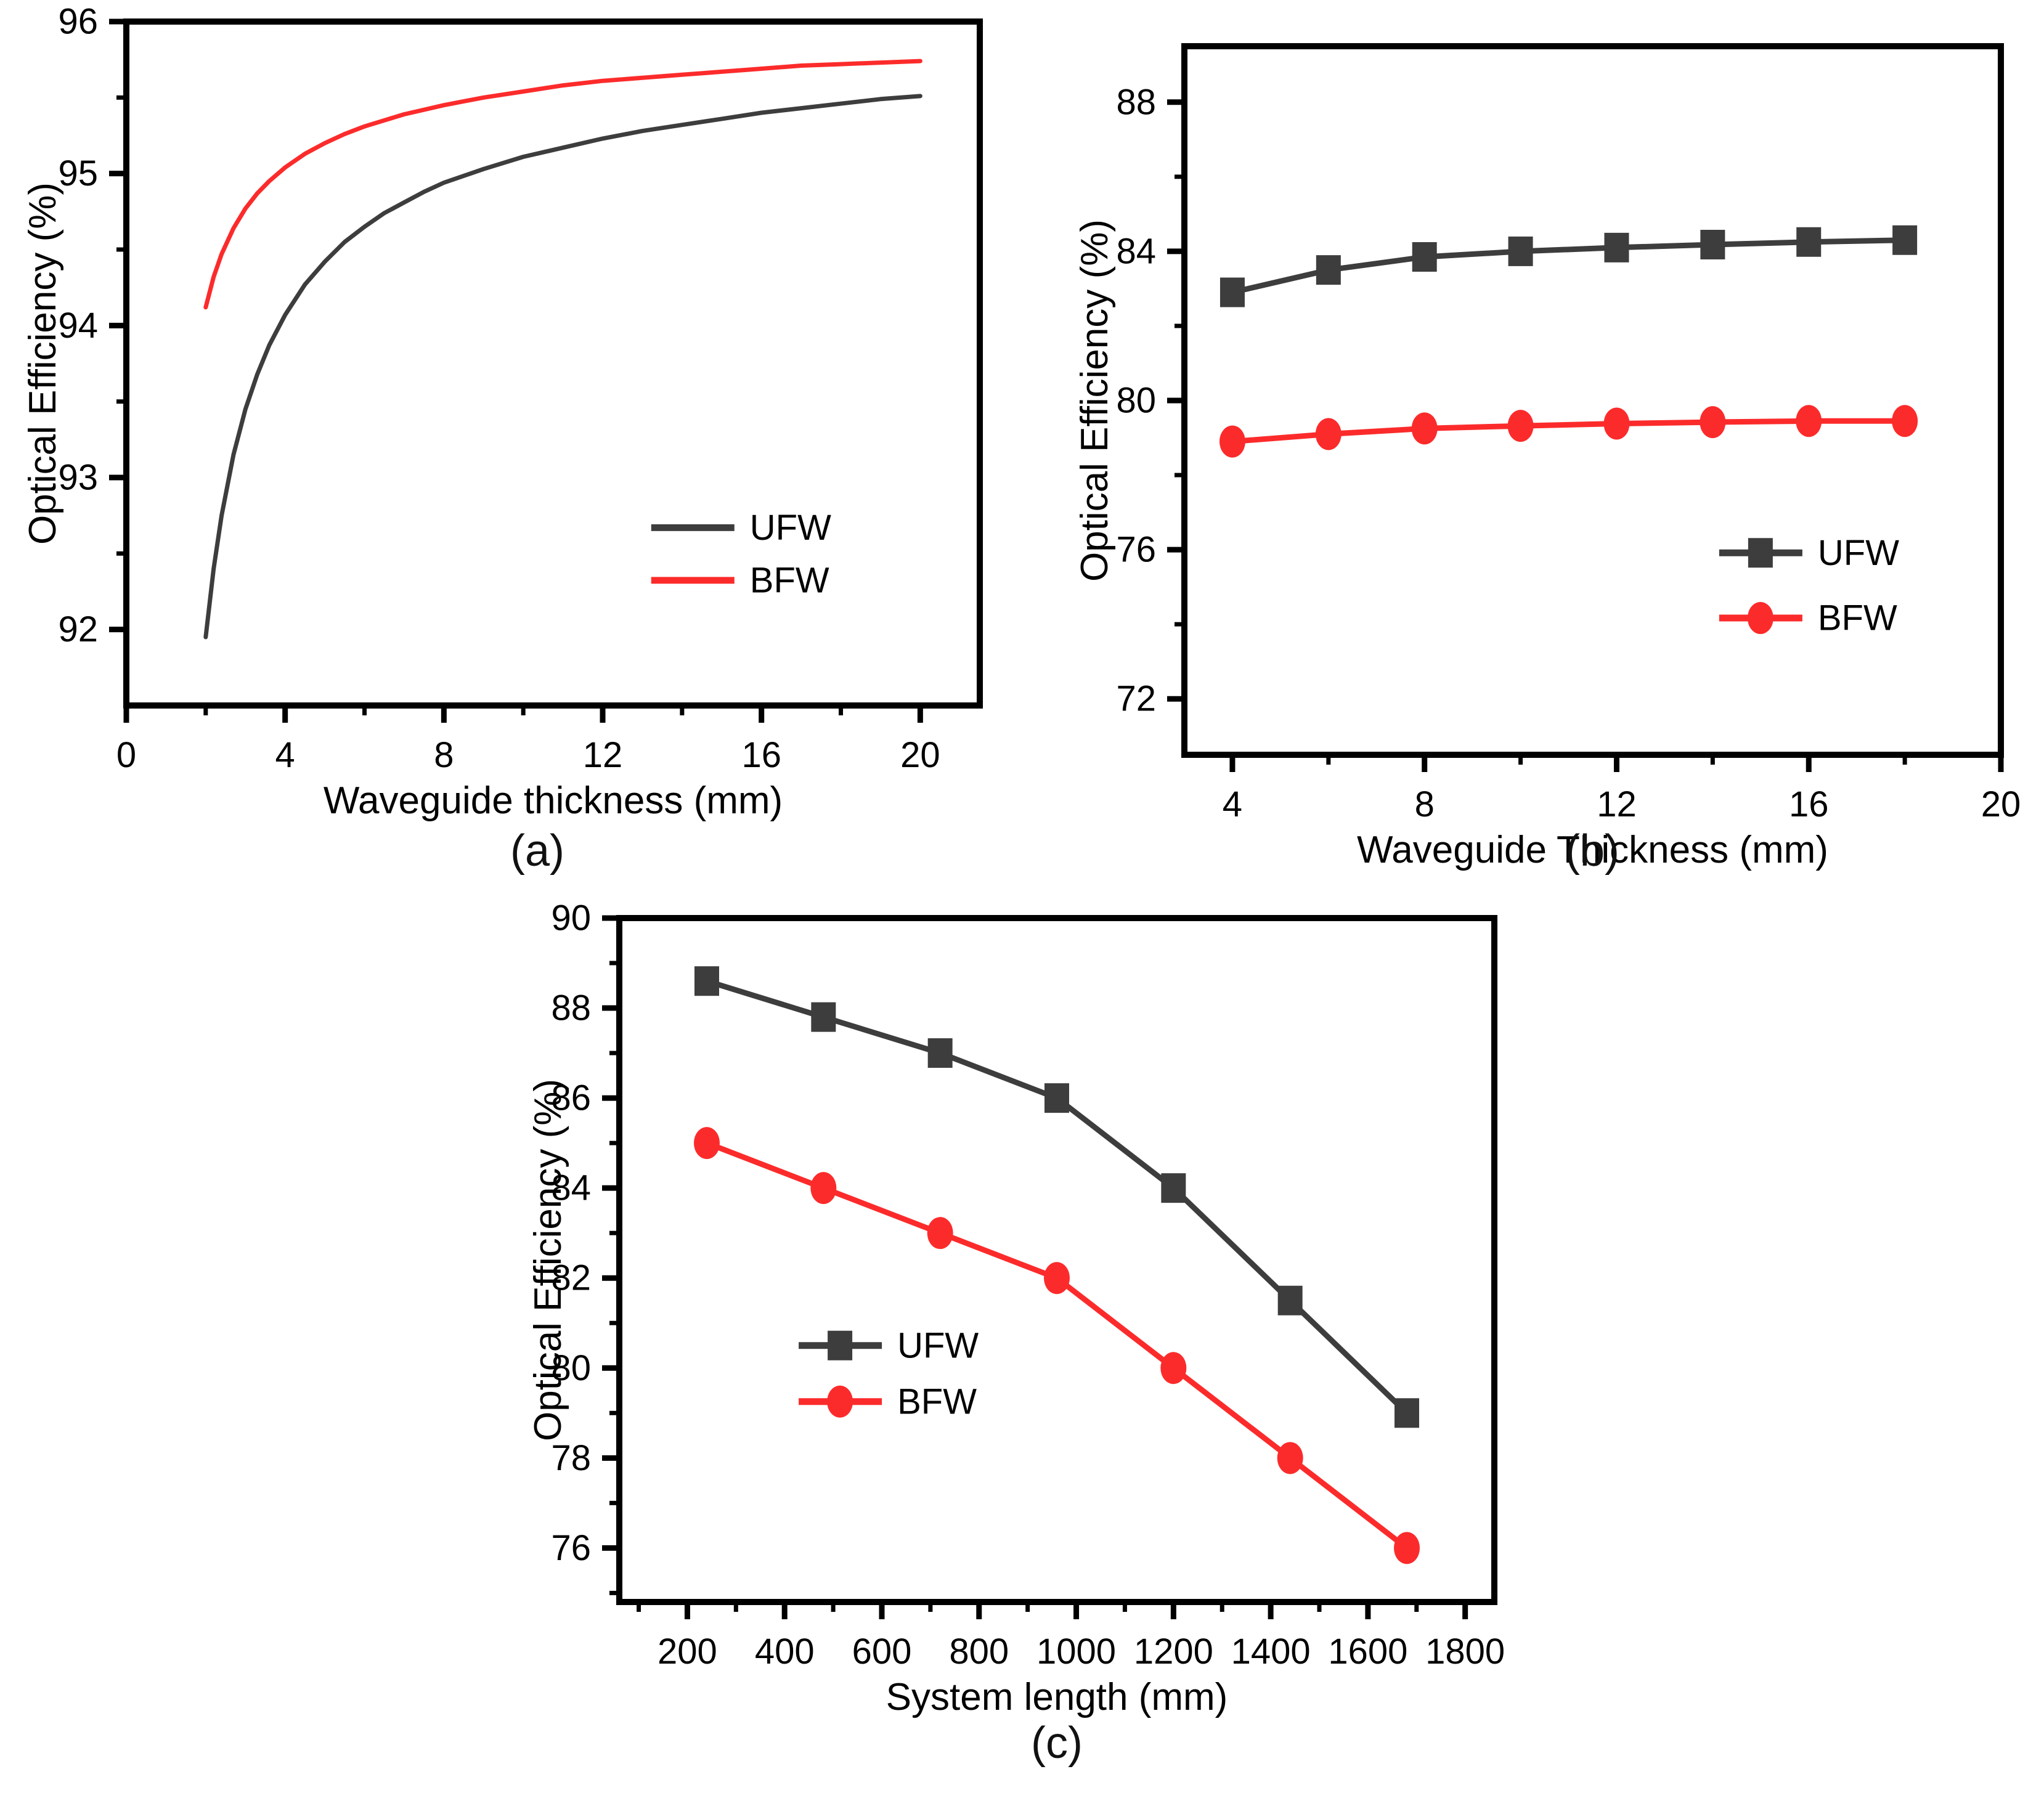  Describe the element at coordinates (585, 1246) in the screenshot. I see `y-axis: 76 78 80 82 84 86 88 90` at that location.